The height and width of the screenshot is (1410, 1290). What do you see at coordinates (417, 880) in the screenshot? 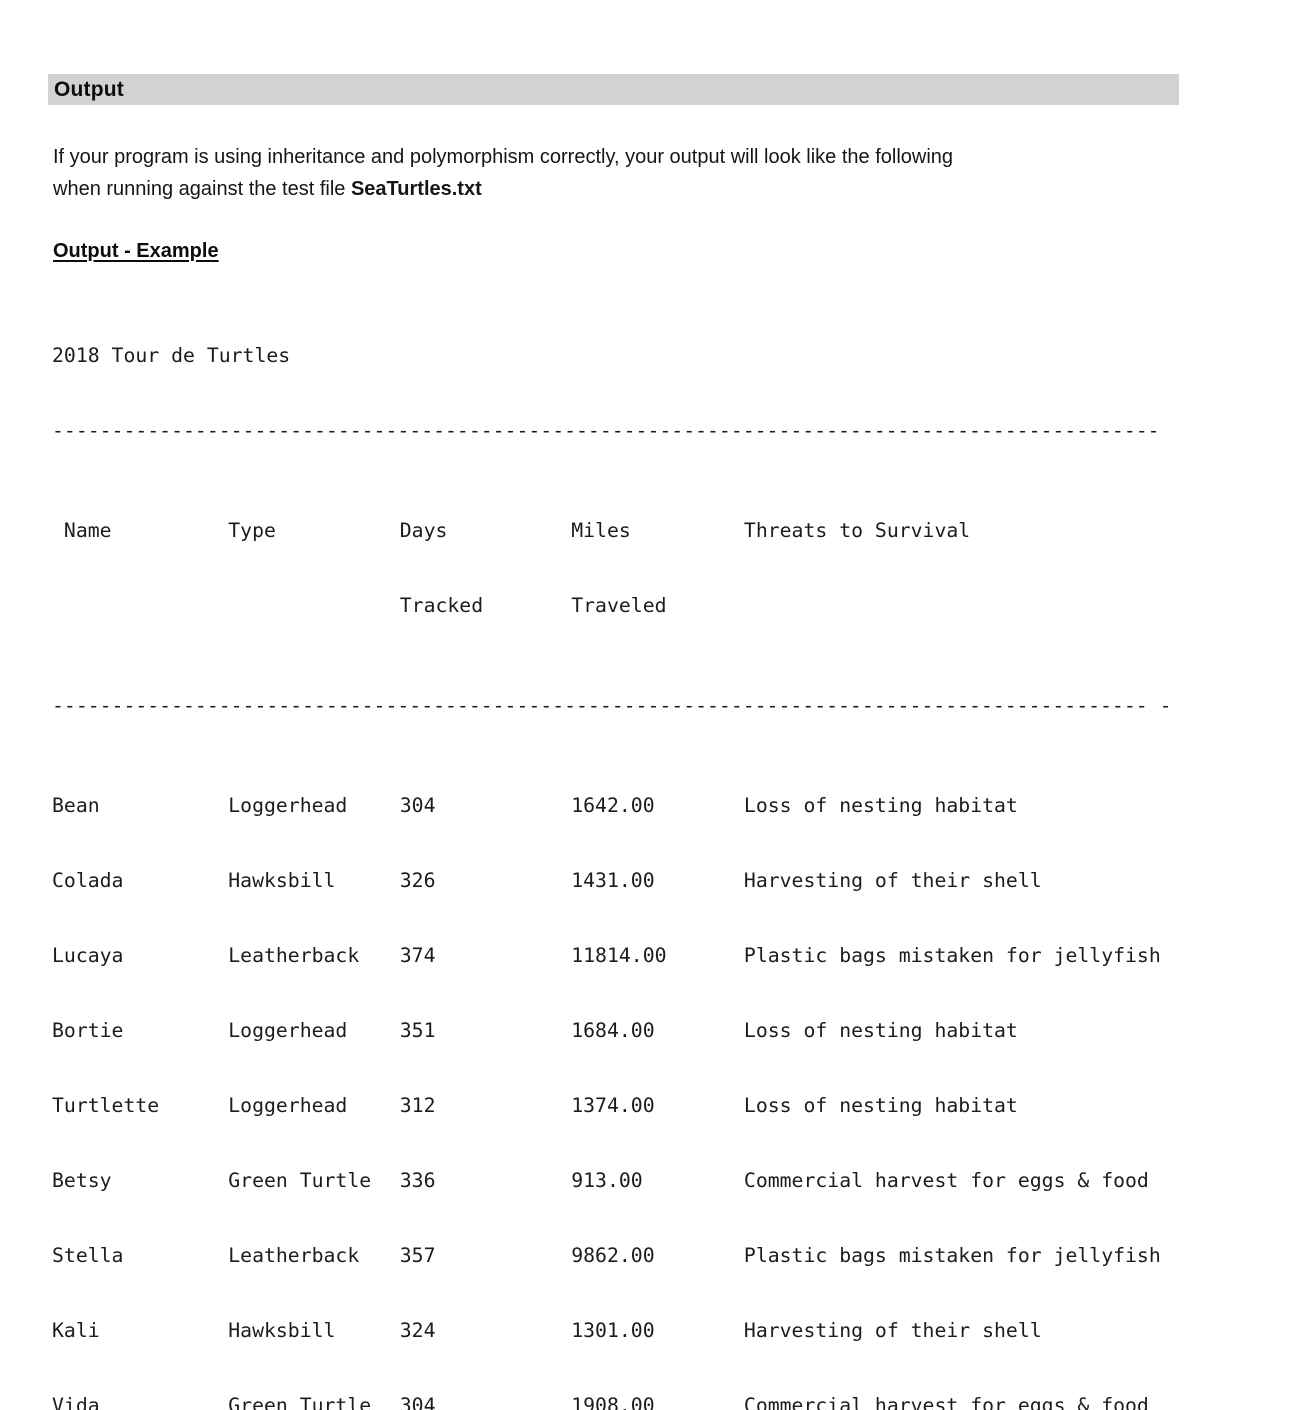
I see `cell-days: 326` at bounding box center [417, 880].